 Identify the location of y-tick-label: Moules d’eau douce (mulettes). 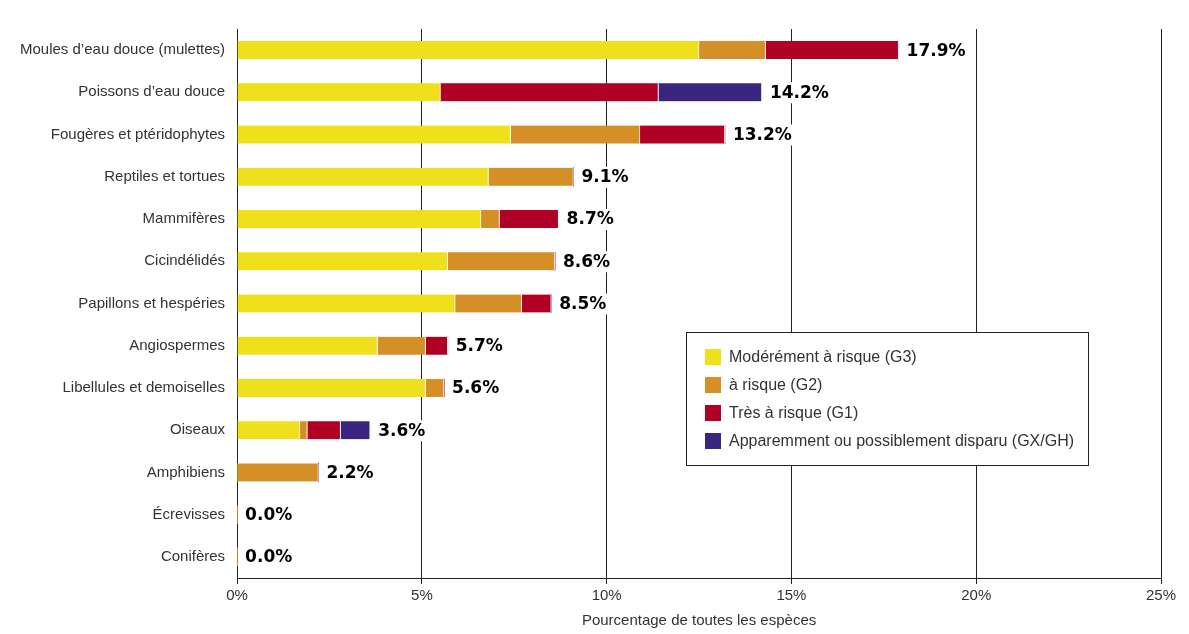
(123, 49).